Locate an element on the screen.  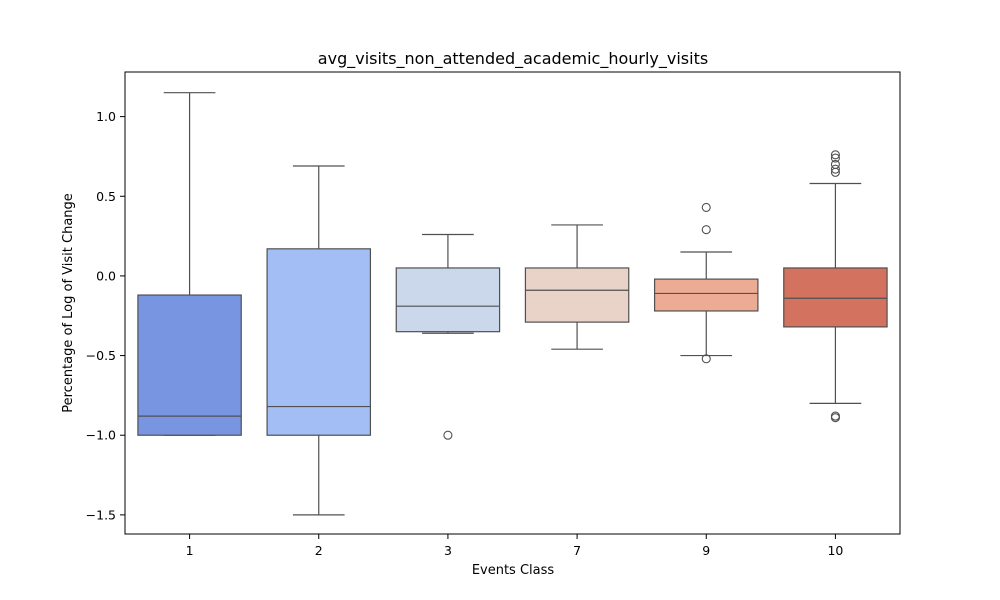
x-tick-label: 2 is located at coordinates (319, 550).